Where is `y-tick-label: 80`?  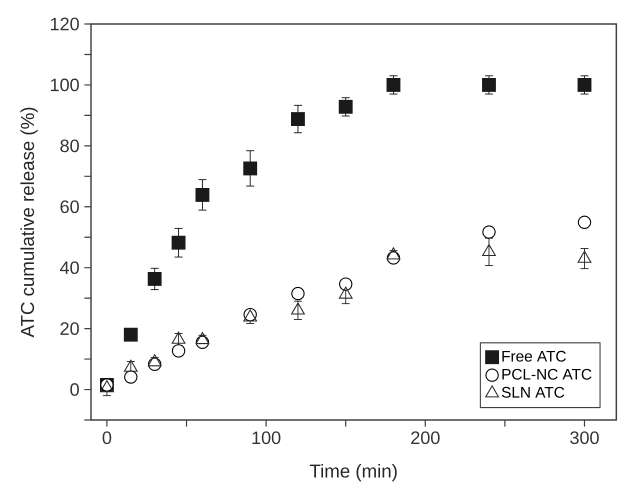
y-tick-label: 80 is located at coordinates (69, 145).